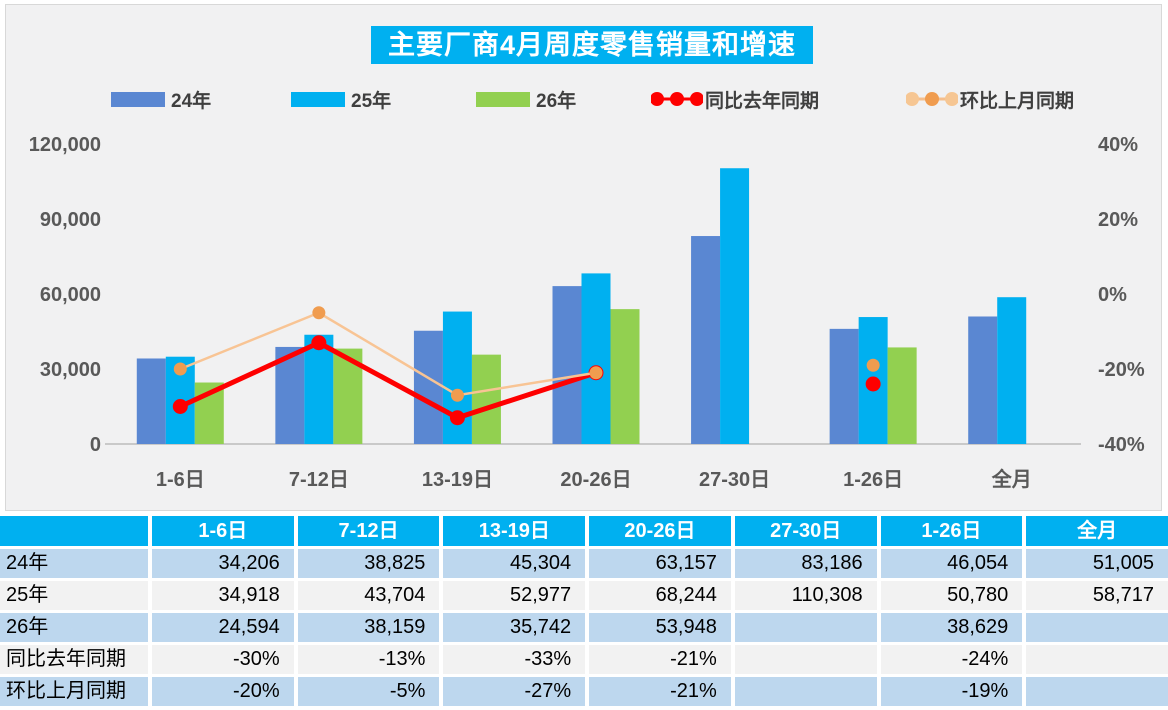 This screenshot has width=1168, height=710. I want to click on legend-item-4: 环比上月同期, so click(990, 99).